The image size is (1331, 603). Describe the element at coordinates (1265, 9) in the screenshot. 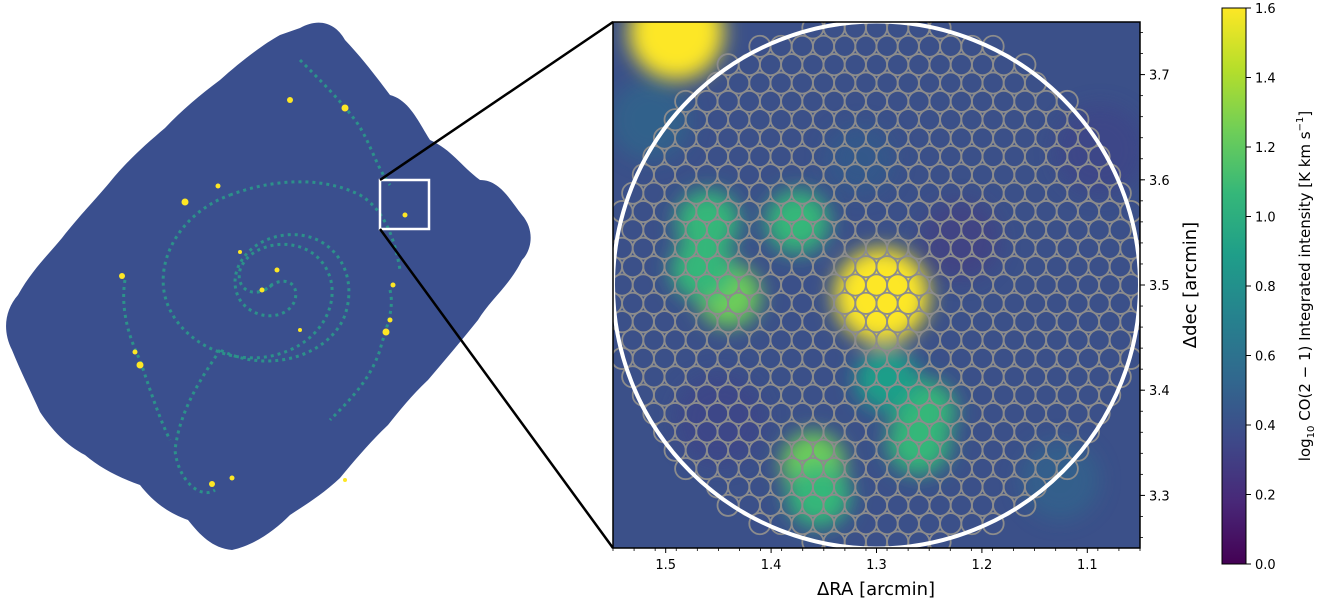

I see `colorbar-tick-label: 1.6` at that location.